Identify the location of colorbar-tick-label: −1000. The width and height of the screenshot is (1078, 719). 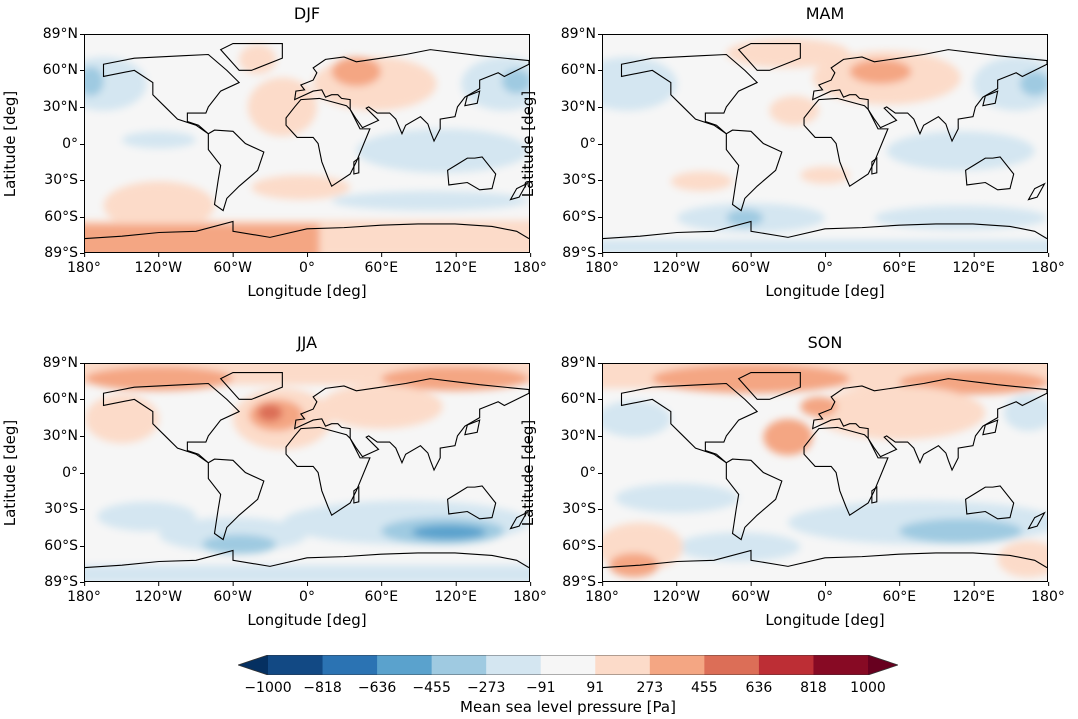
(268, 688).